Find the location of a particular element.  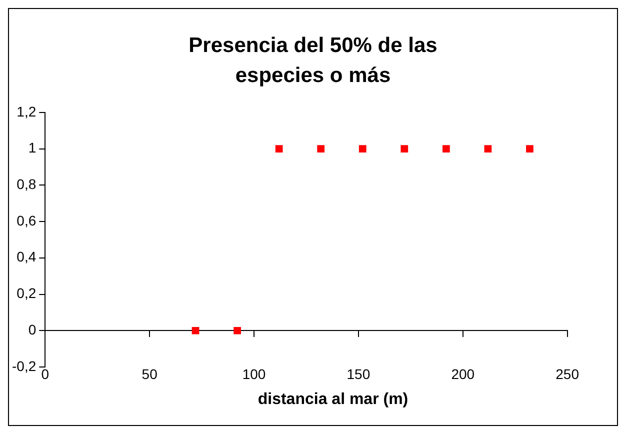

x-tick-label: 200 is located at coordinates (463, 374).